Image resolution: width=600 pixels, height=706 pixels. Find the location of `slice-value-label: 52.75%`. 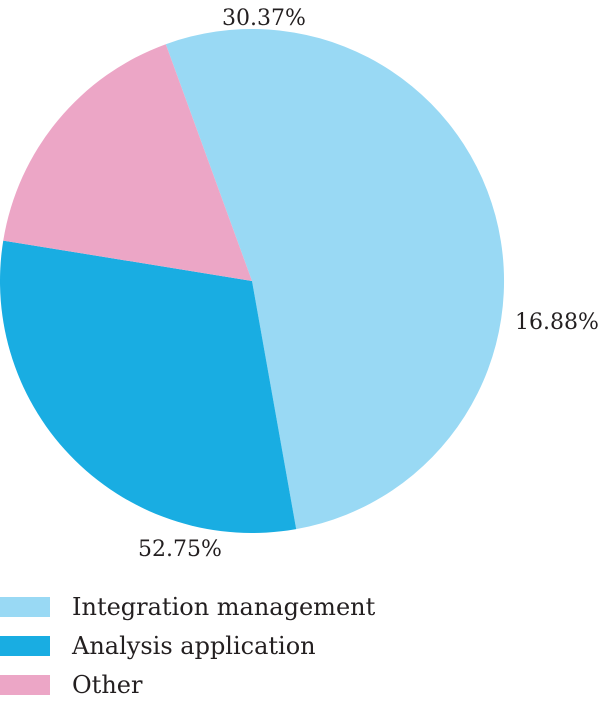

slice-value-label: 52.75% is located at coordinates (180, 549).